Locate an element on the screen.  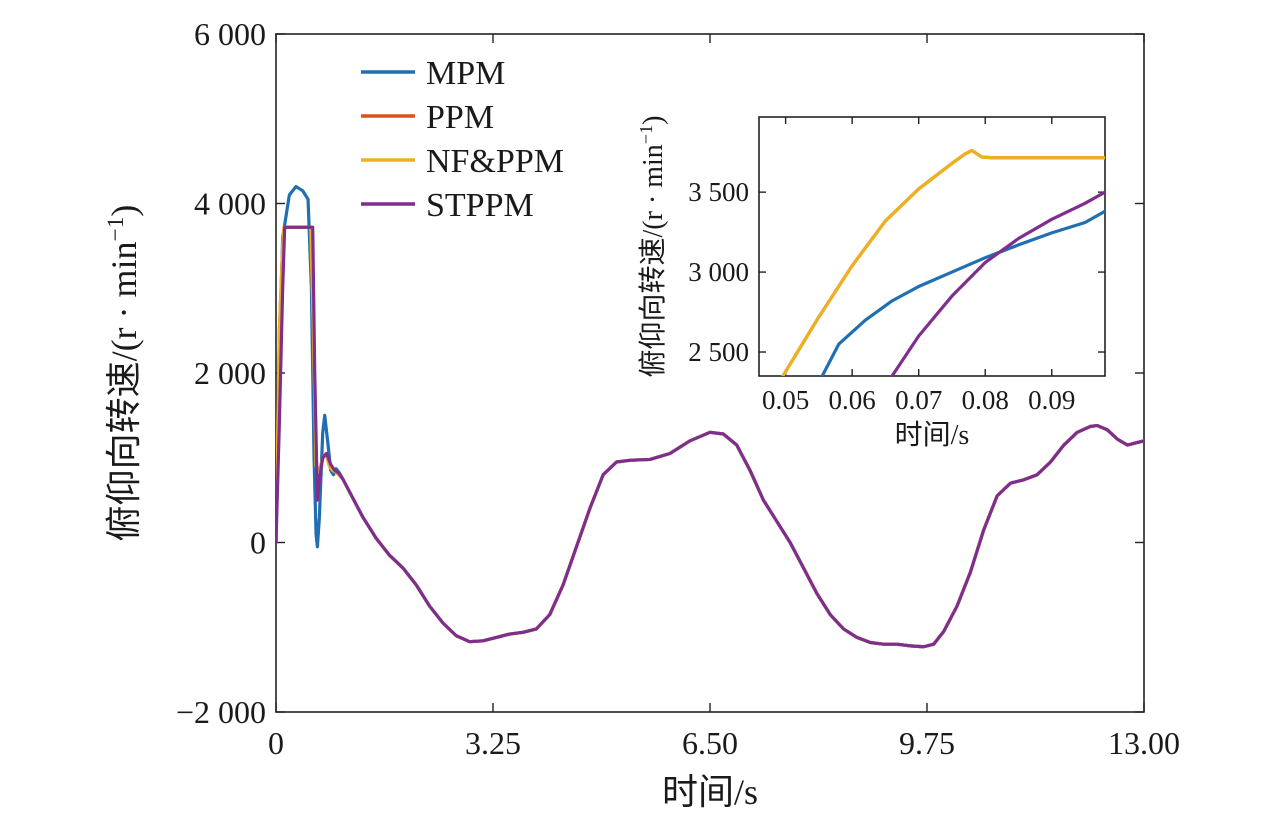
legend-label: NF&PPM is located at coordinates (495, 161).